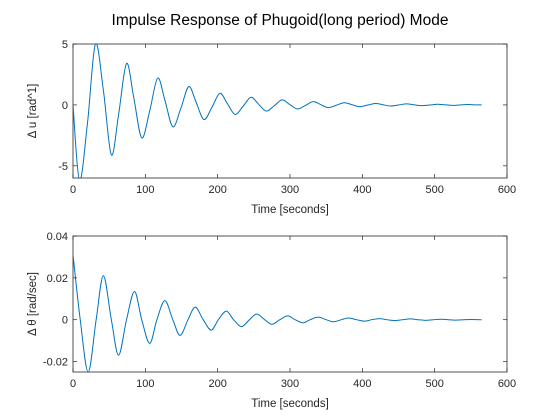 The width and height of the screenshot is (560, 420). What do you see at coordinates (57, 237) in the screenshot?
I see `y-tick-label: 0.04` at bounding box center [57, 237].